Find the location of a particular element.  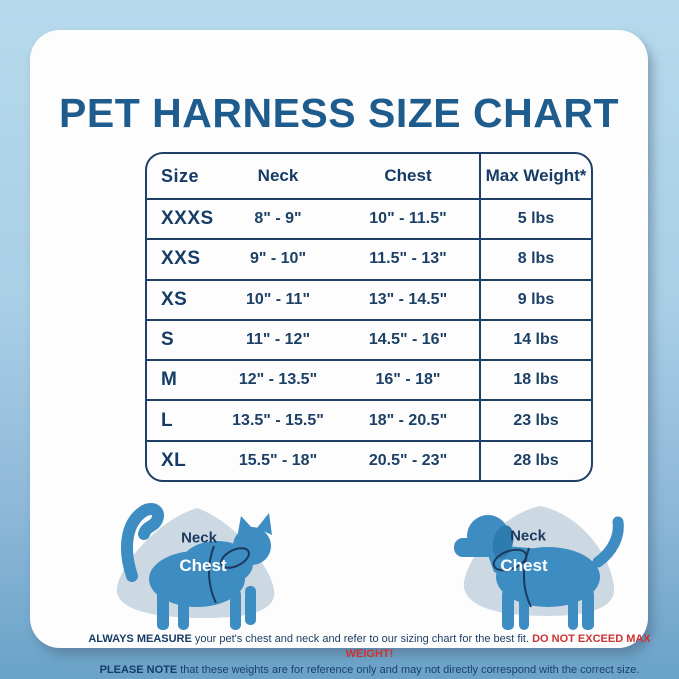

neck-cell: 9" - 10" is located at coordinates (278, 259).